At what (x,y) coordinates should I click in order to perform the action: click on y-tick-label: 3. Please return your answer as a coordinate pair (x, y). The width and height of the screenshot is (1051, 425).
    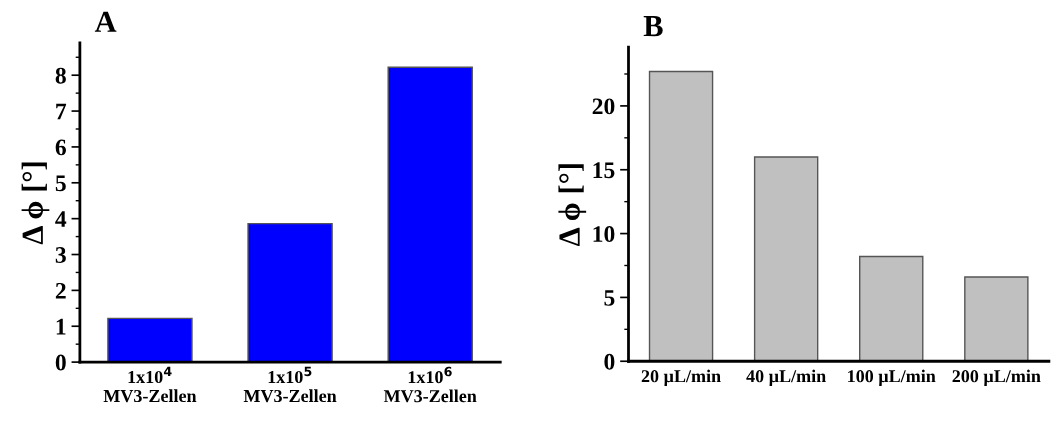
    Looking at the image, I should click on (60, 255).